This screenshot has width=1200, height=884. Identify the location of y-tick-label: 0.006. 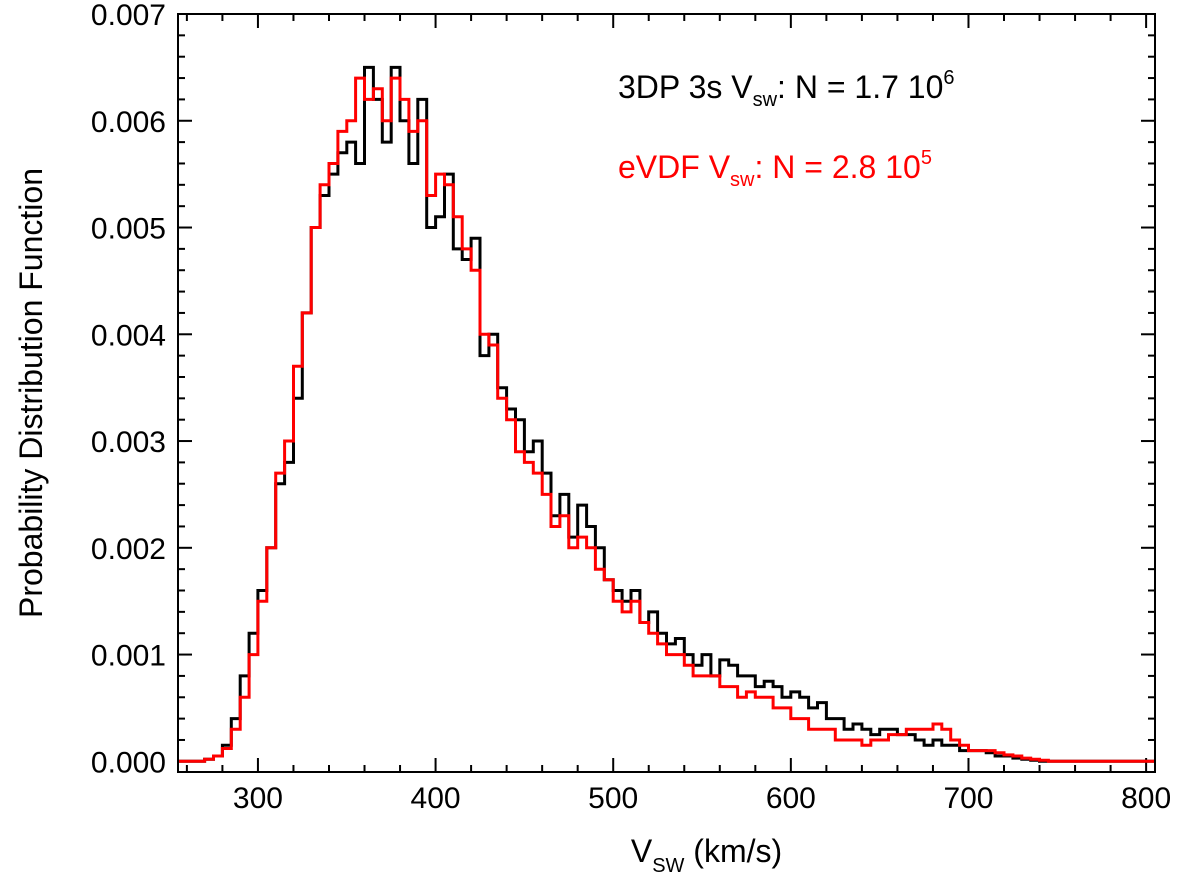
(128, 122).